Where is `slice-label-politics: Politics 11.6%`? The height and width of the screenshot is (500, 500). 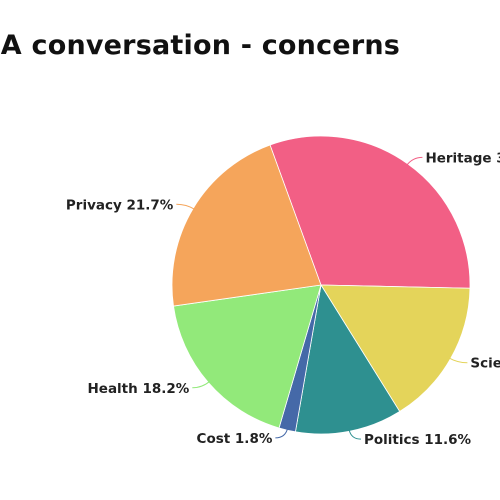 slice-label-politics: Politics 11.6% is located at coordinates (418, 440).